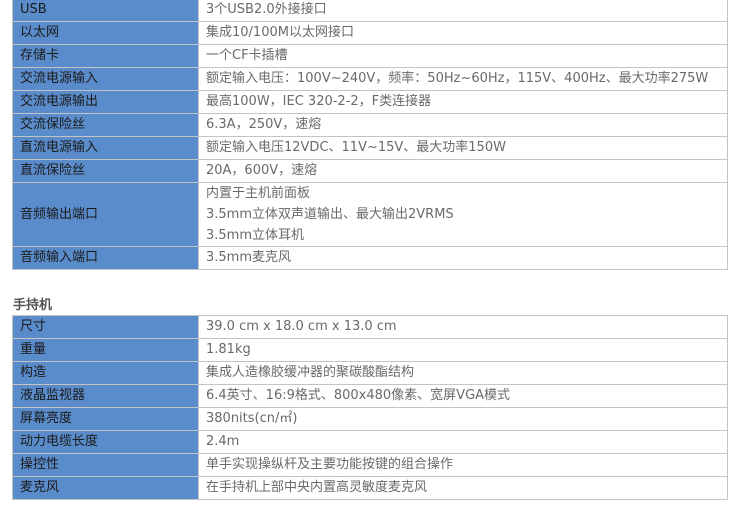 The width and height of the screenshot is (738, 509). What do you see at coordinates (266, 9) in the screenshot?
I see `spec-value-line: 3个USB2.0外接接口` at bounding box center [266, 9].